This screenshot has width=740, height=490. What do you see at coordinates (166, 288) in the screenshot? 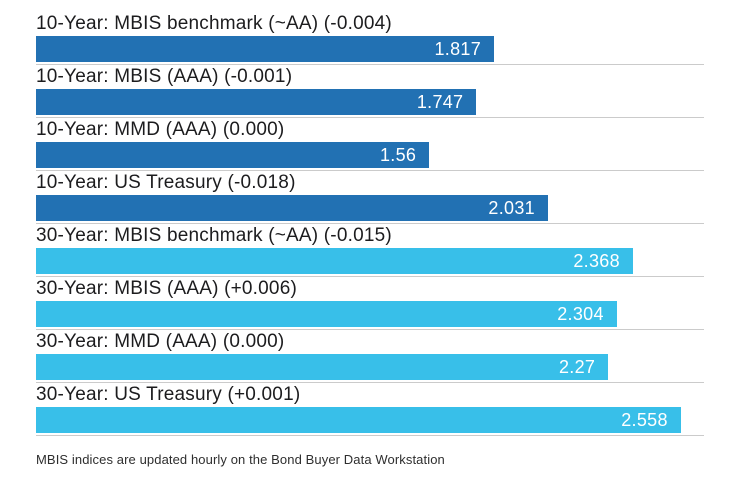
I see `bar-category-label: 30-Year: MBIS (AAA) (+0.006)` at bounding box center [166, 288].